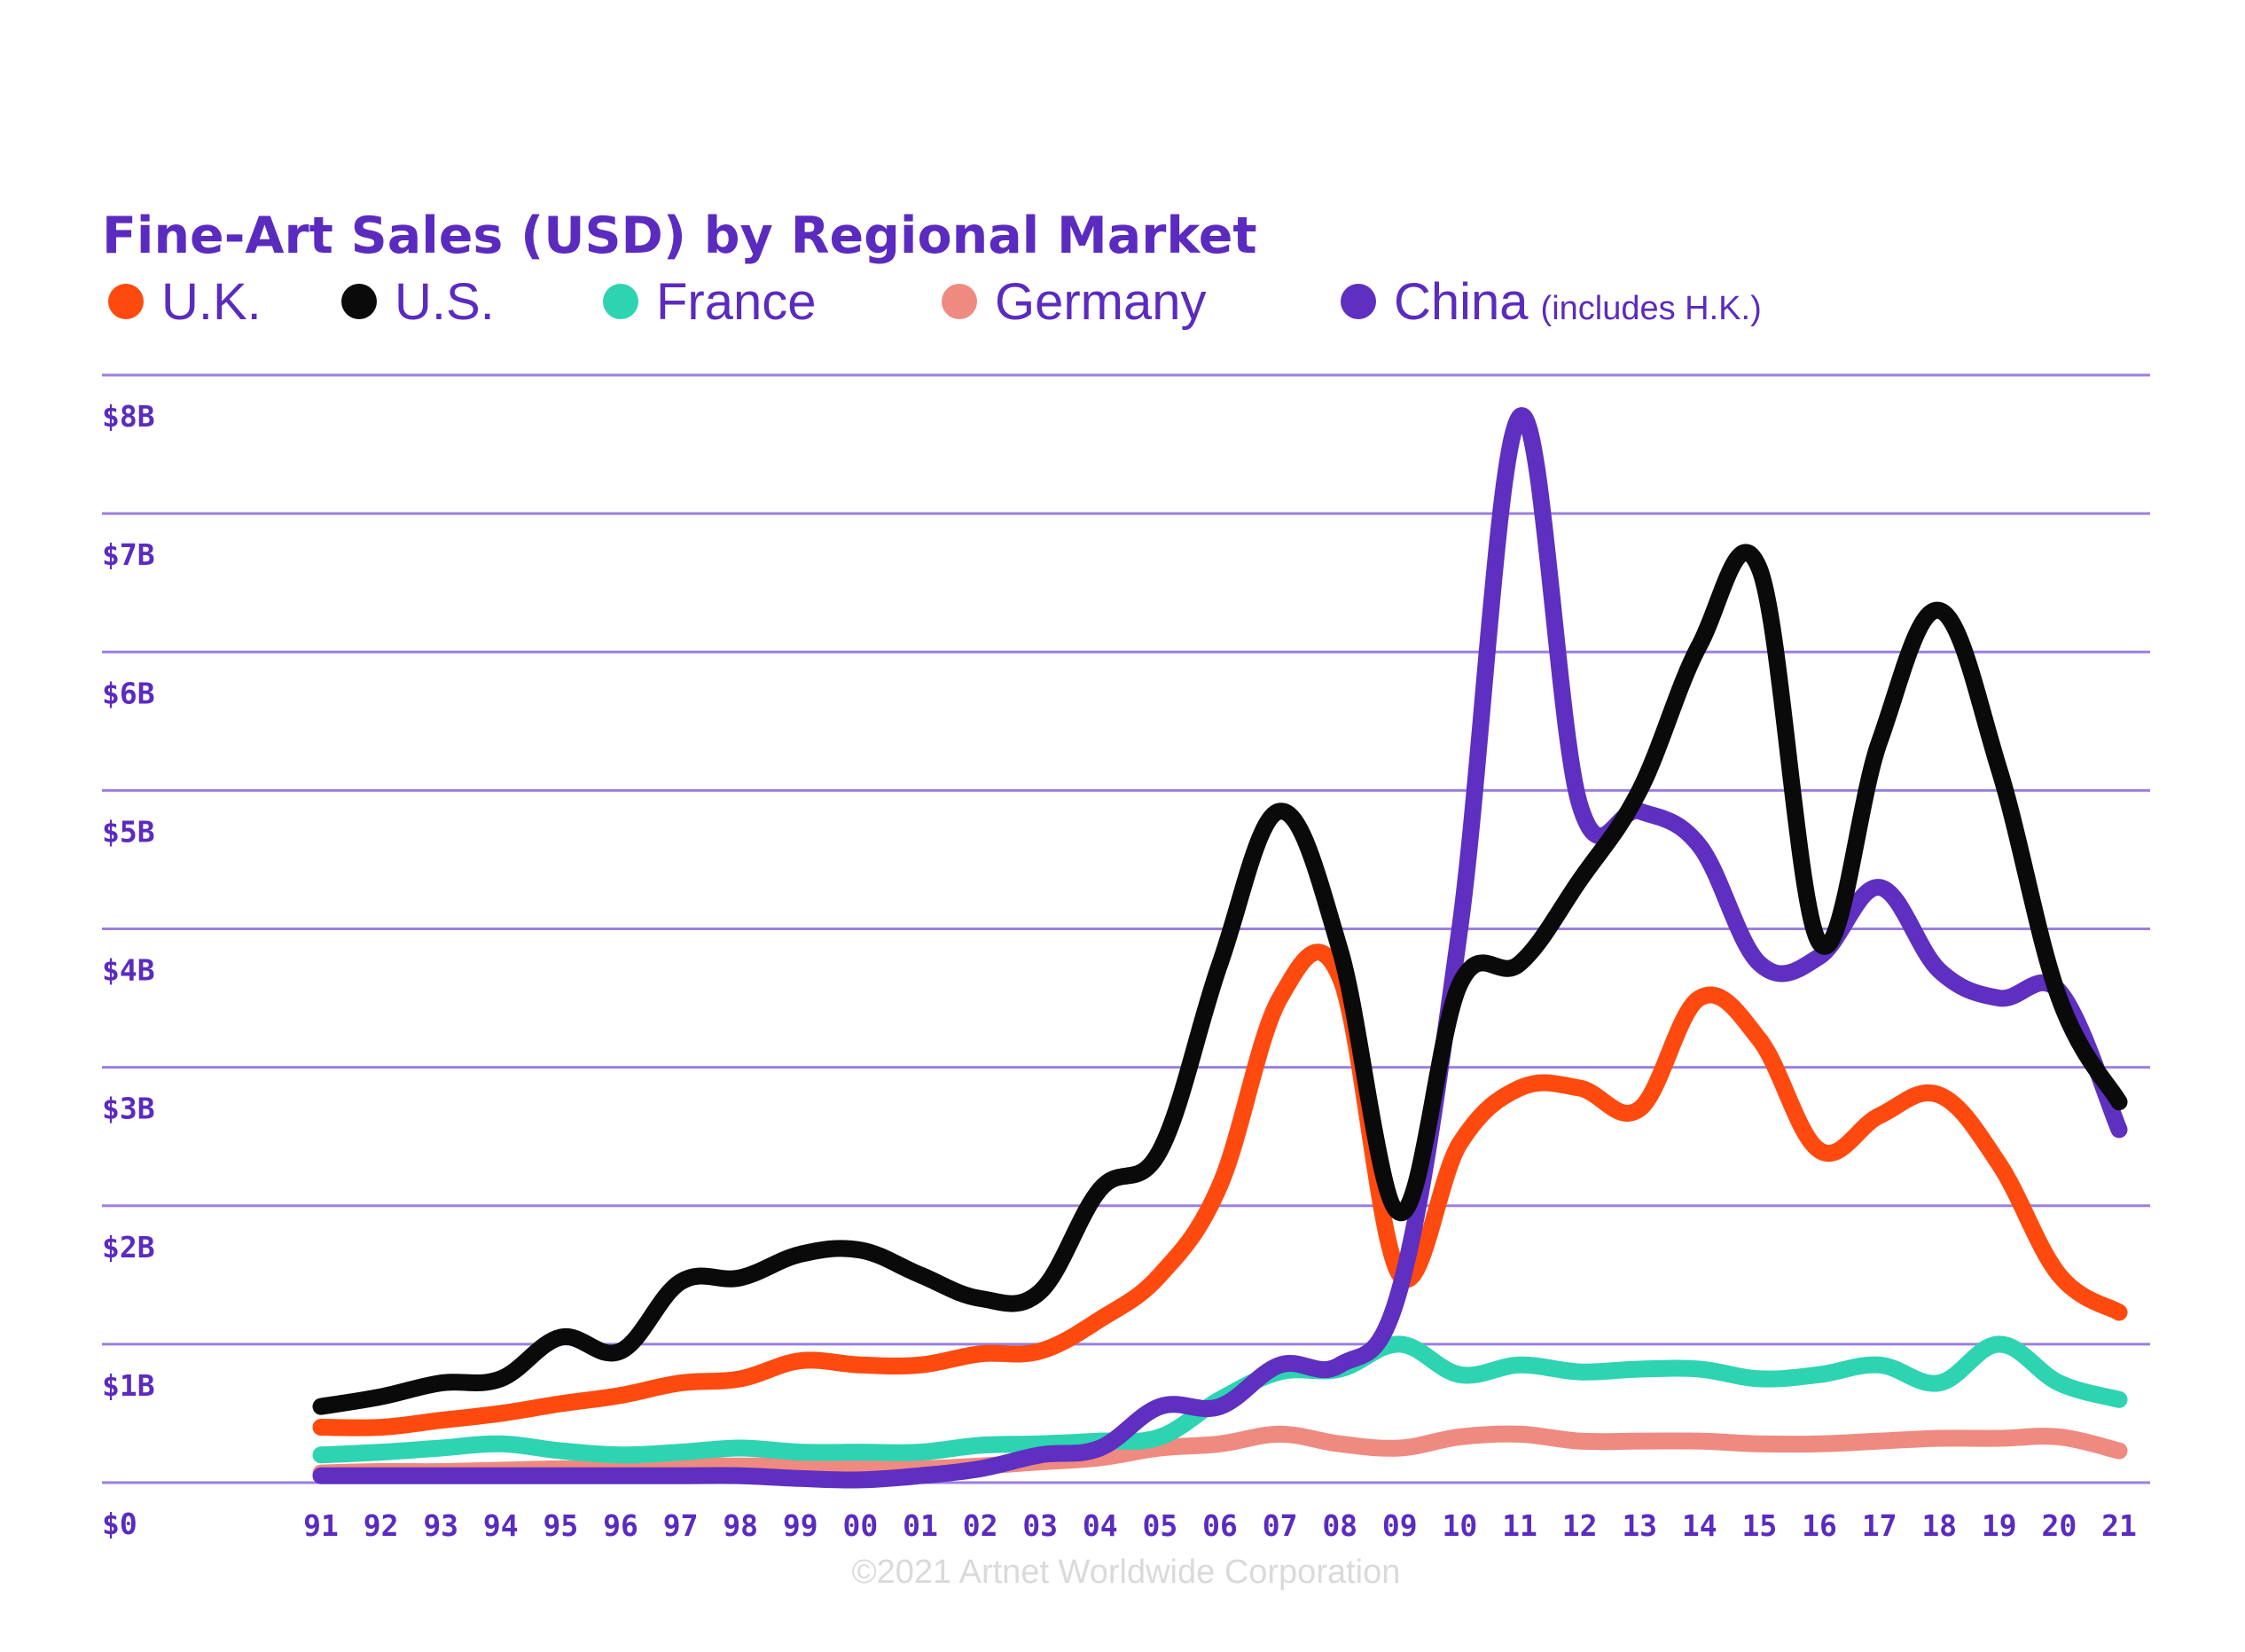  I want to click on x-tick-label: 05, so click(1160, 1525).